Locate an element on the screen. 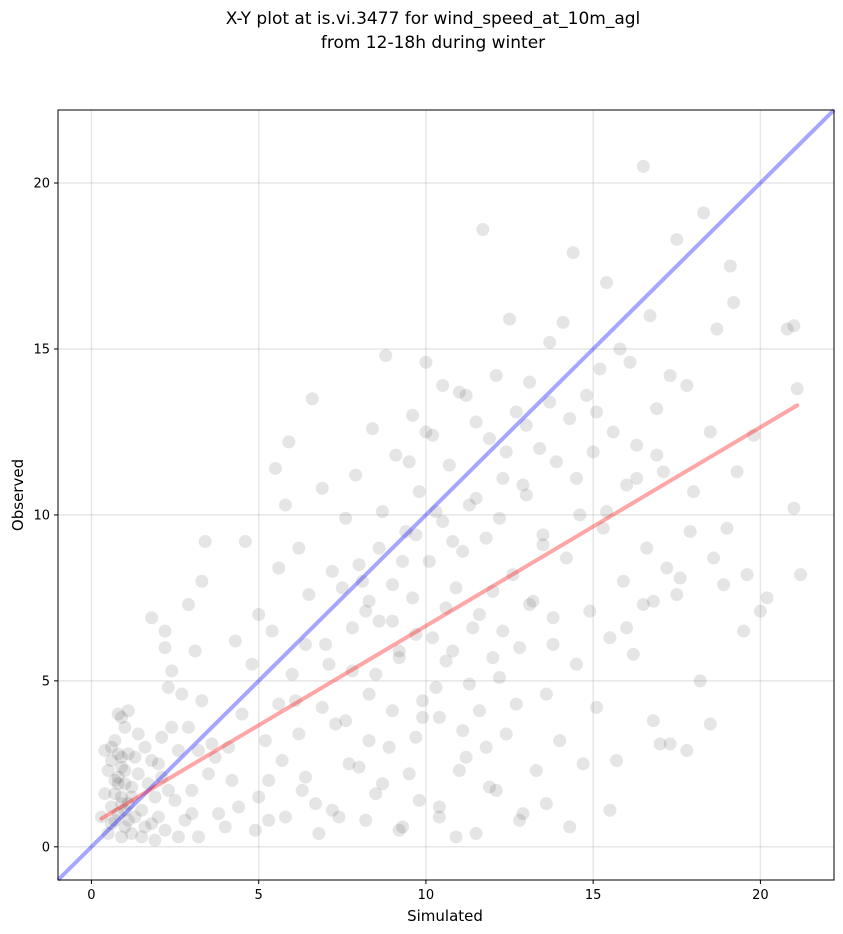  y-tick-label: 20 is located at coordinates (41, 184).